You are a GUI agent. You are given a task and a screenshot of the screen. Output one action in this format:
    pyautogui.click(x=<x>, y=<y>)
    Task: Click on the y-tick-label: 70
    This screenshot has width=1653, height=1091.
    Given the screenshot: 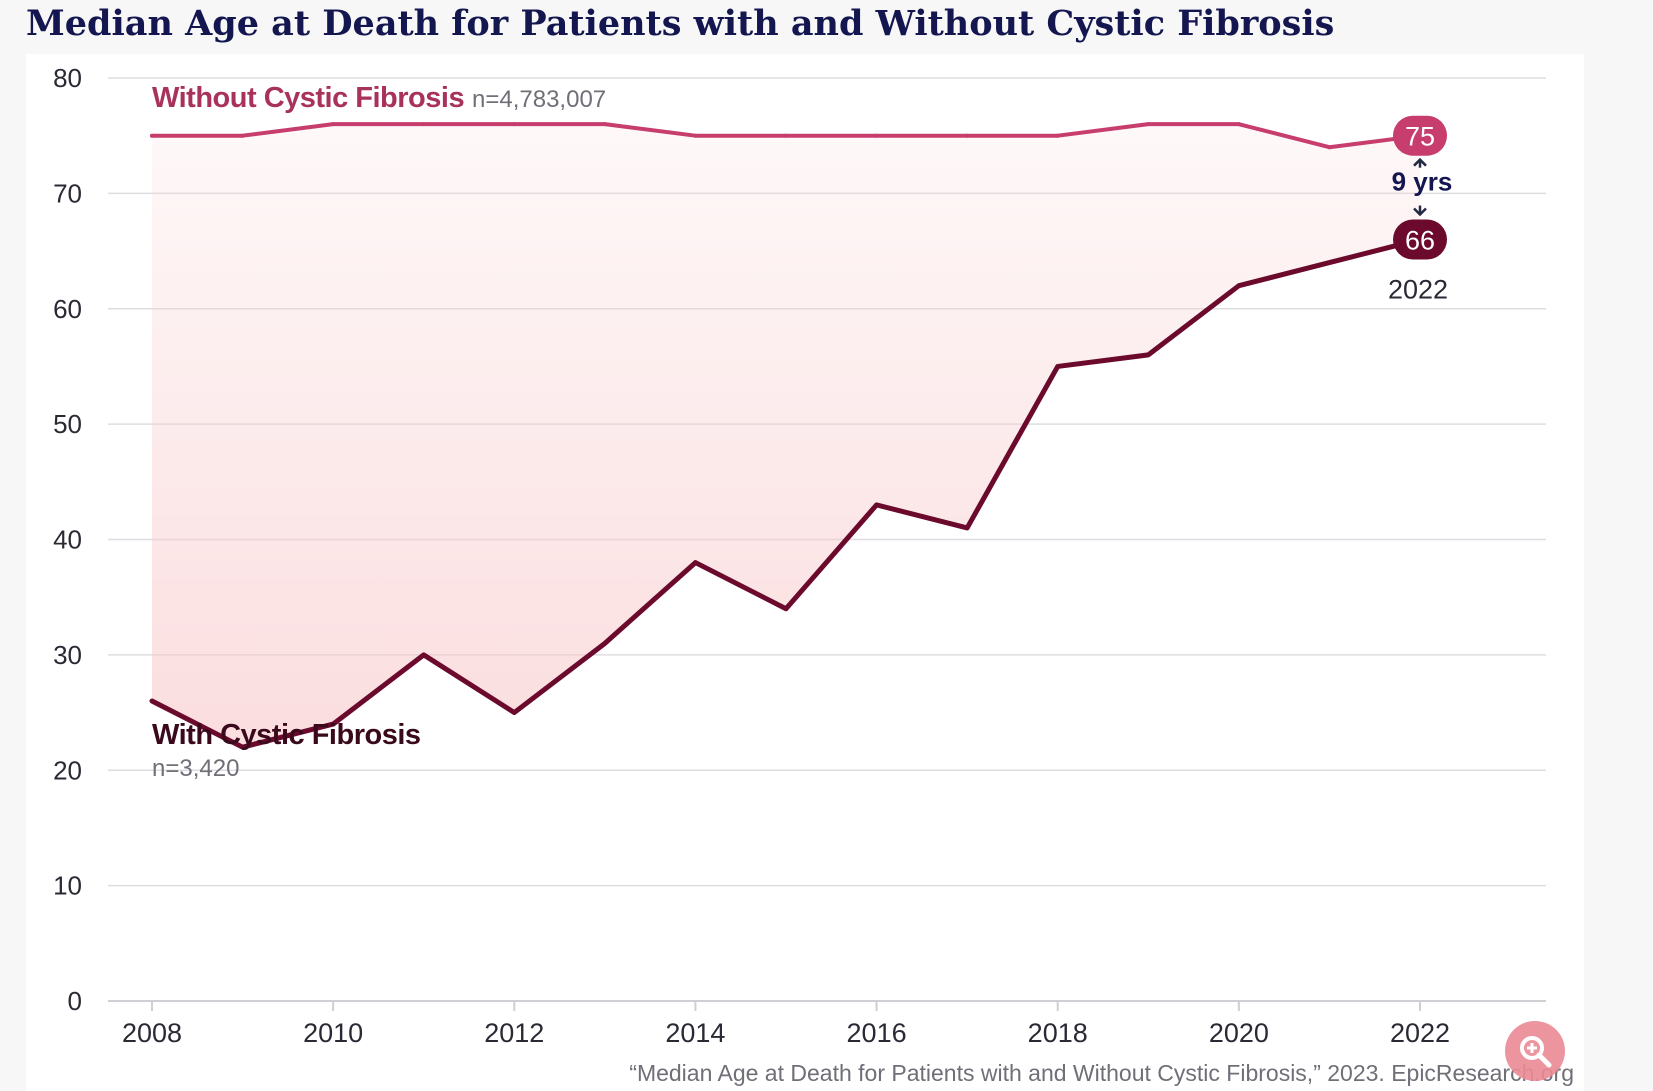 What is the action you would take?
    pyautogui.click(x=67, y=193)
    